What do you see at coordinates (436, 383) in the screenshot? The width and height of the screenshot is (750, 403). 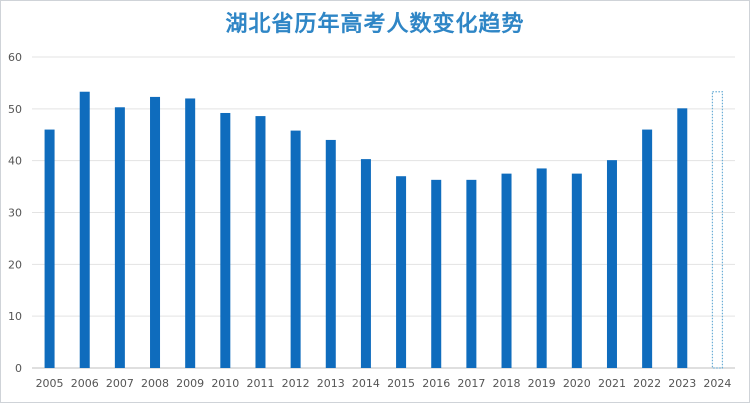 I see `x-tick-label: 2016` at bounding box center [436, 383].